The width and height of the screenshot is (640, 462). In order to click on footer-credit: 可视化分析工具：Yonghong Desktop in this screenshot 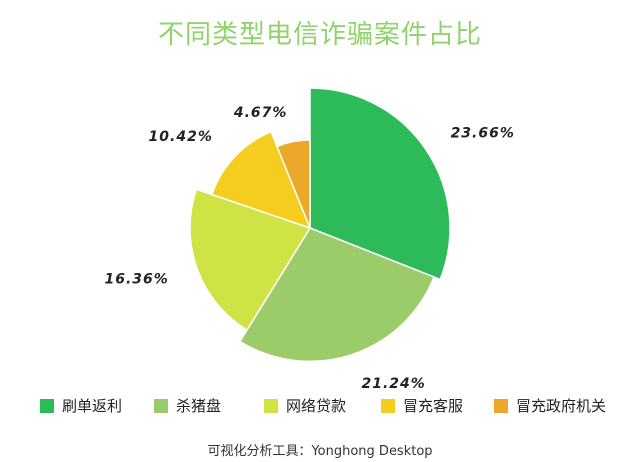, I will do `click(320, 451)`.